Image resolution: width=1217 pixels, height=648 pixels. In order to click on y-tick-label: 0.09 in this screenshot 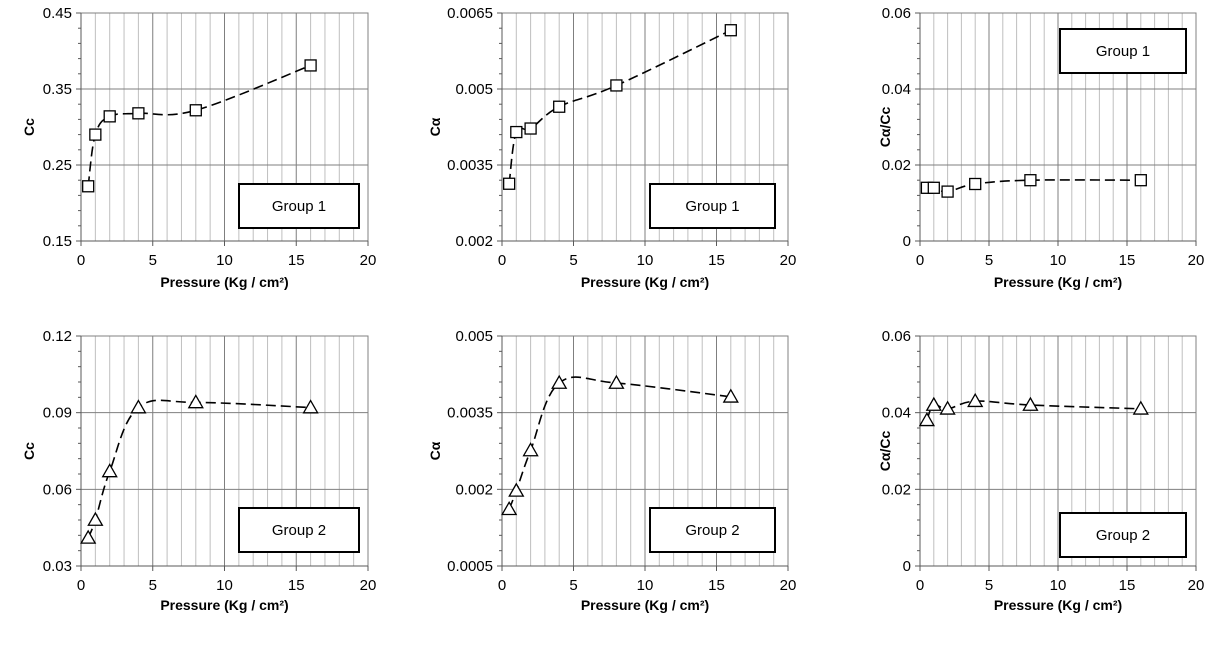, I will do `click(57, 413)`.